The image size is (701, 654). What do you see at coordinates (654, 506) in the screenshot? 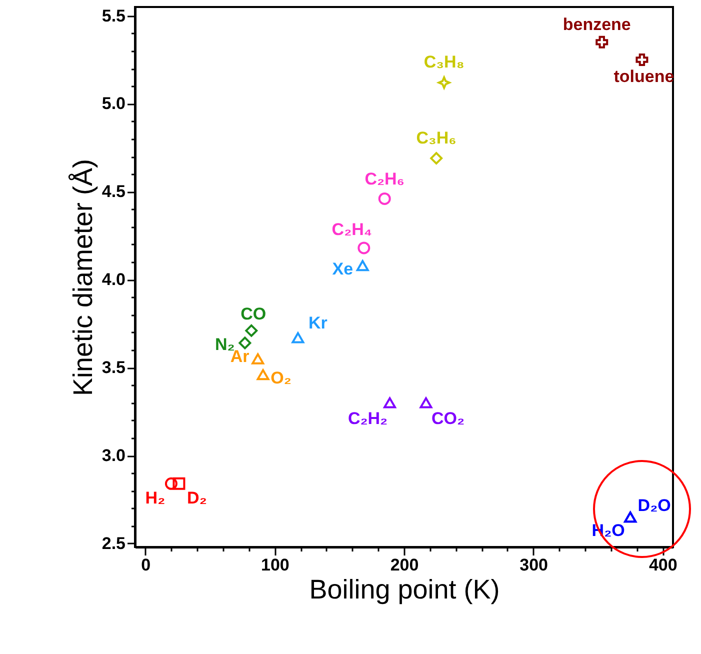
I see `series-label: D₂O` at bounding box center [654, 506].